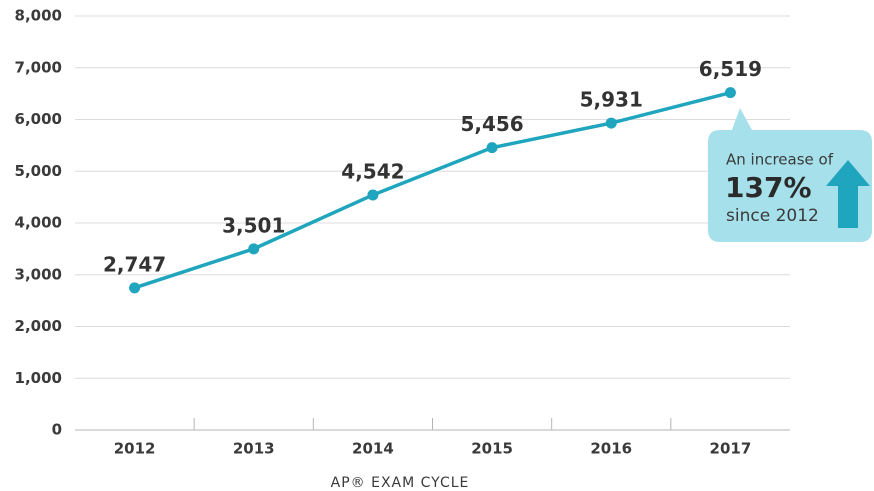  Describe the element at coordinates (731, 449) in the screenshot. I see `x-tick-label: 2017` at that location.